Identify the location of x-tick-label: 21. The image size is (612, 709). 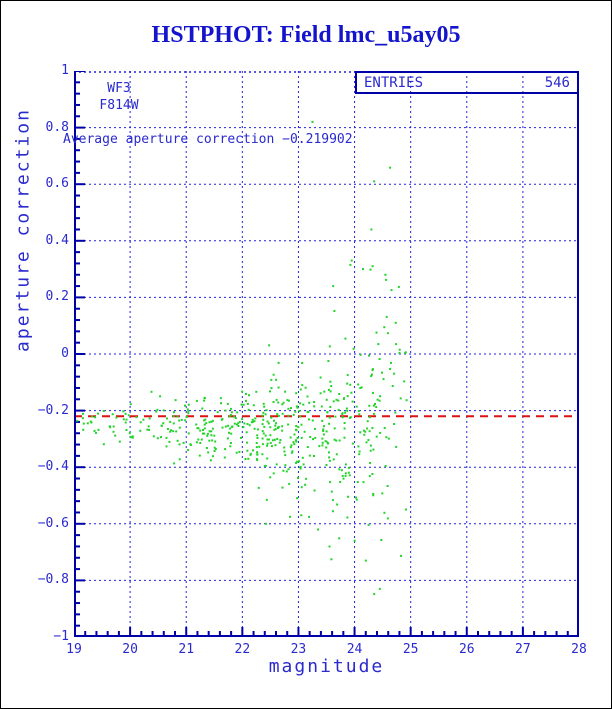
(186, 649).